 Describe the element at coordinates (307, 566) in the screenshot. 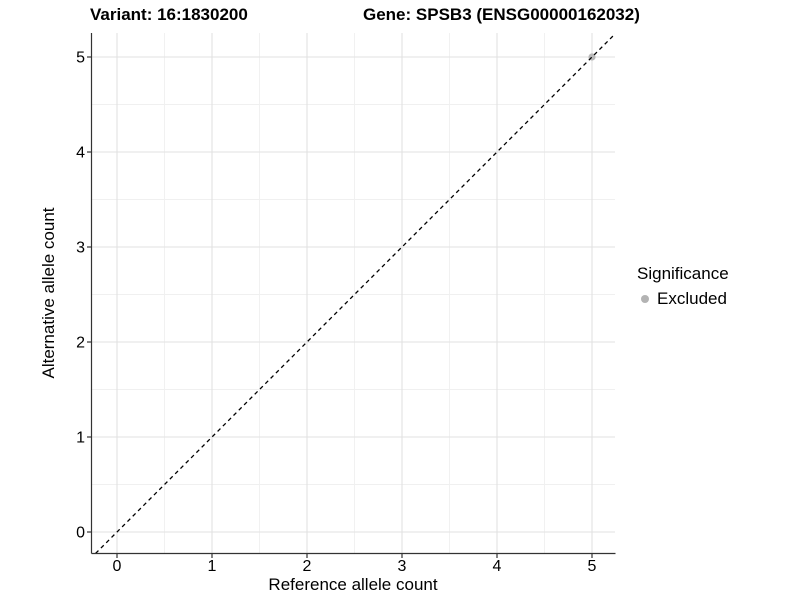

I see `x-tick-label: 2` at that location.